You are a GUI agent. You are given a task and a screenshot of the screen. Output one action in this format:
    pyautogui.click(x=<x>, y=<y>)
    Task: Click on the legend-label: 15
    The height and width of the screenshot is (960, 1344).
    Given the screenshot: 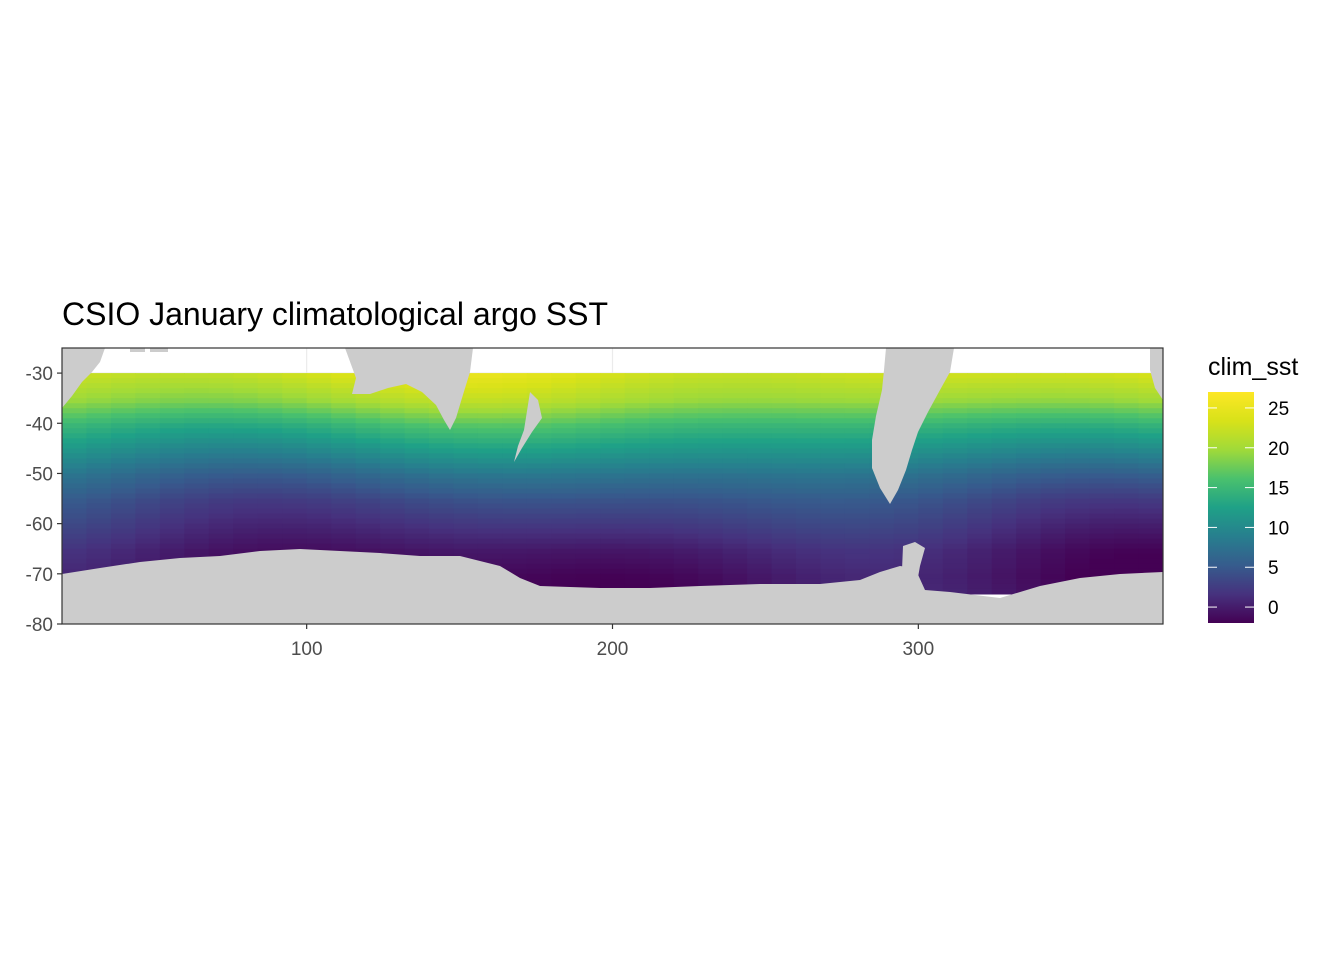 What is the action you would take?
    pyautogui.click(x=1278, y=489)
    